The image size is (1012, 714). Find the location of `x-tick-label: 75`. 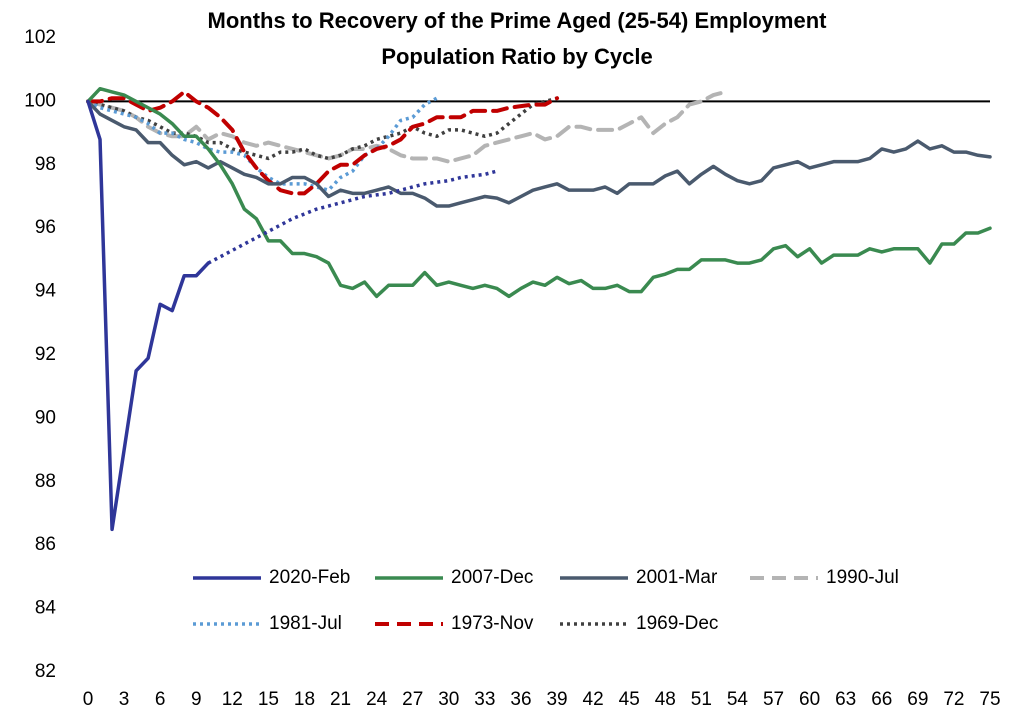

x-tick-label: 75 is located at coordinates (989, 699).